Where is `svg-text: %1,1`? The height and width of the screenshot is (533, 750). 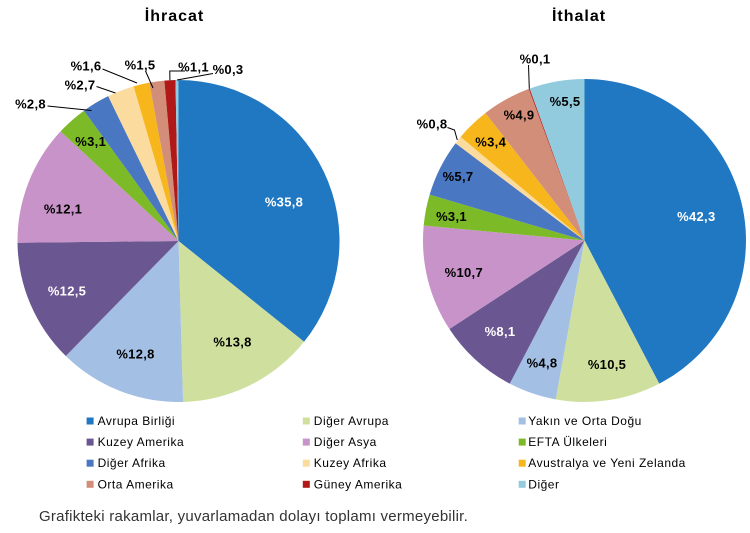
svg-text: %1,1 is located at coordinates (193, 66).